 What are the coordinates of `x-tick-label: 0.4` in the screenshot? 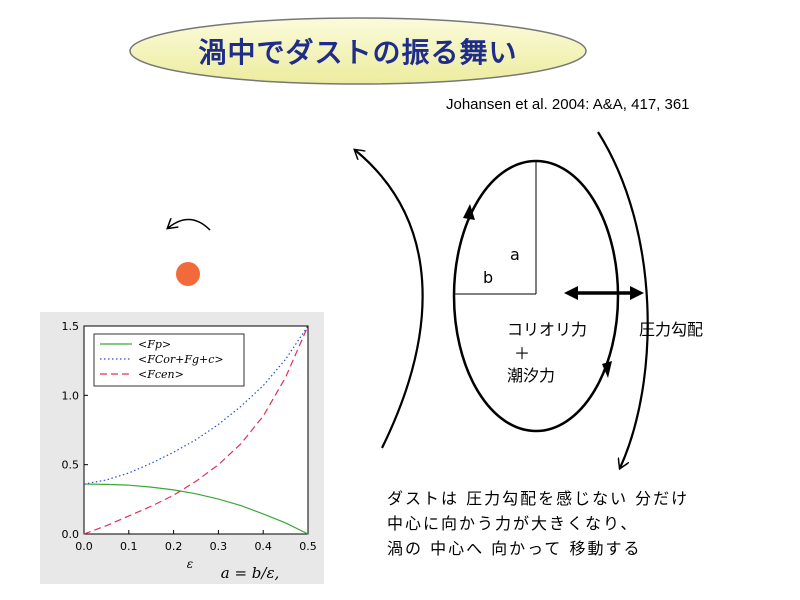 It's located at (263, 546).